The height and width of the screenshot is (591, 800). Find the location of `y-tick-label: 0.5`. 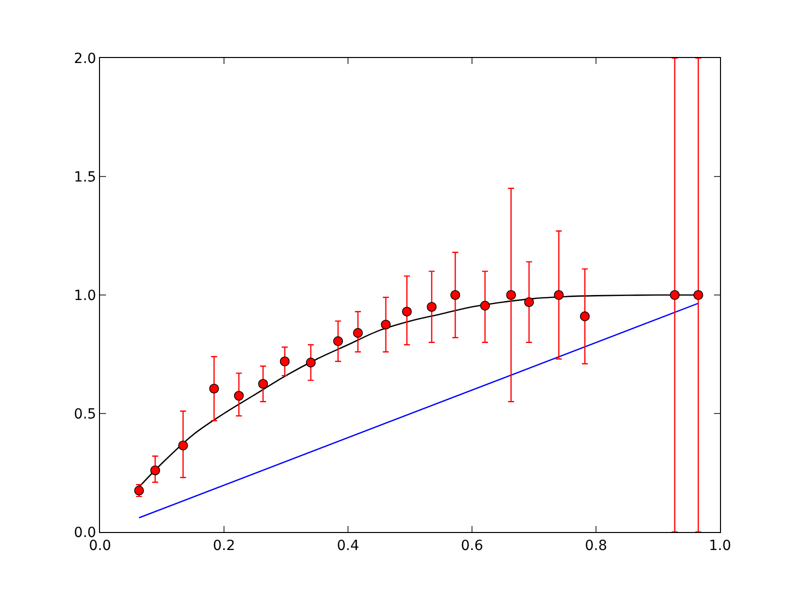

y-tick-label: 0.5 is located at coordinates (85, 414).